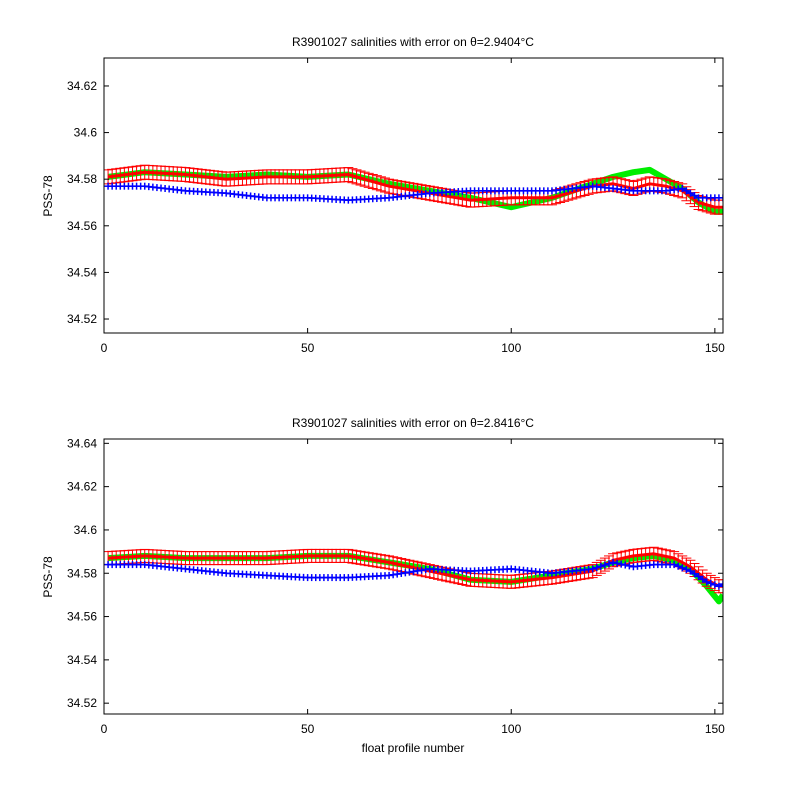  Describe the element at coordinates (413, 193) in the screenshot. I see `top-chart-blue-series` at that location.